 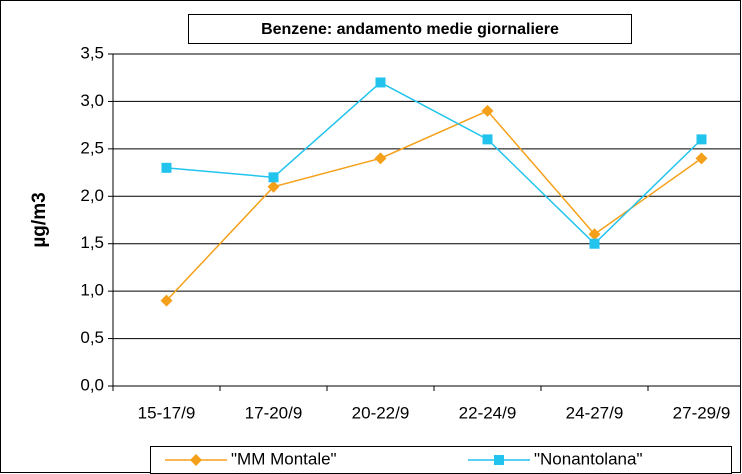 What do you see at coordinates (92, 337) in the screenshot?
I see `y-tick-label: 0,5` at bounding box center [92, 337].